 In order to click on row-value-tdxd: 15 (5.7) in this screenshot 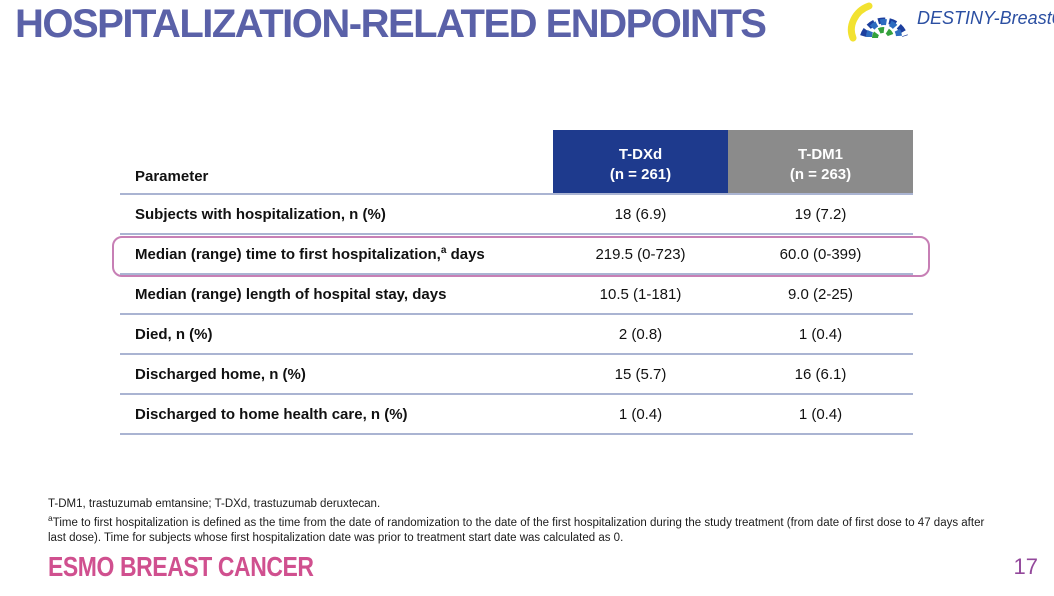, I will do `click(640, 374)`.